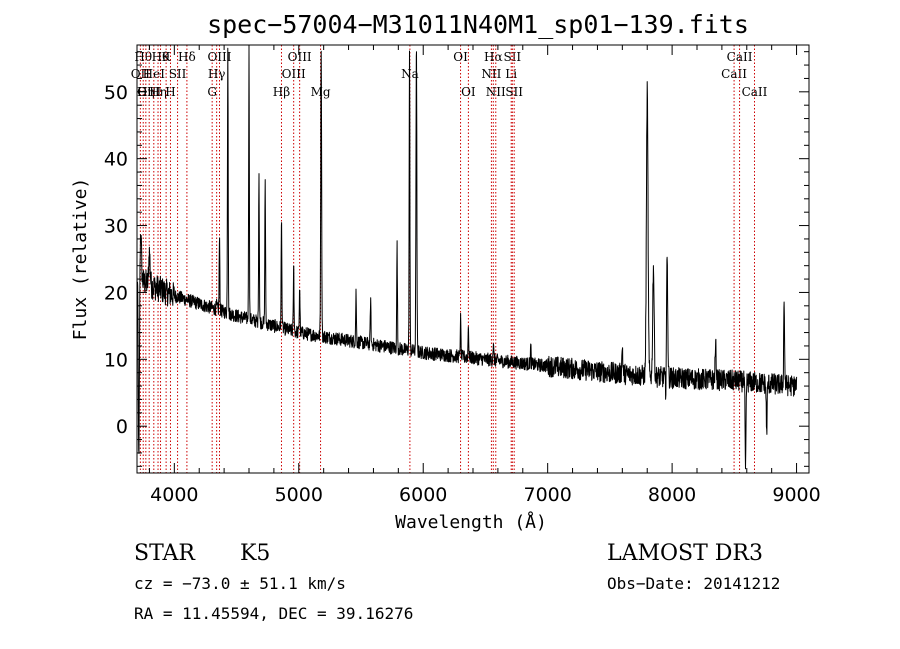 The width and height of the screenshot is (900, 649). Describe the element at coordinates (693, 583) in the screenshot. I see `obs-date: Obs−Date: 20141212` at that location.